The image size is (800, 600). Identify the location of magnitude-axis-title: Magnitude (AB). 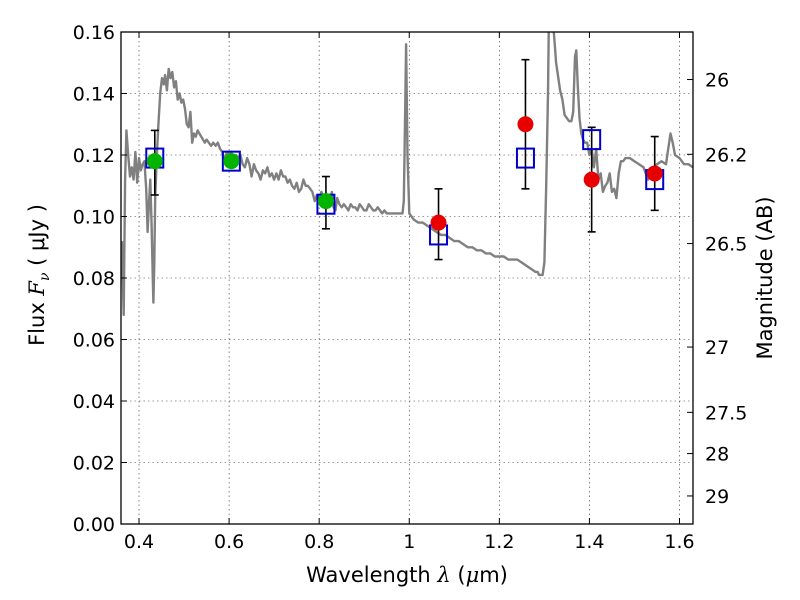
(765, 277).